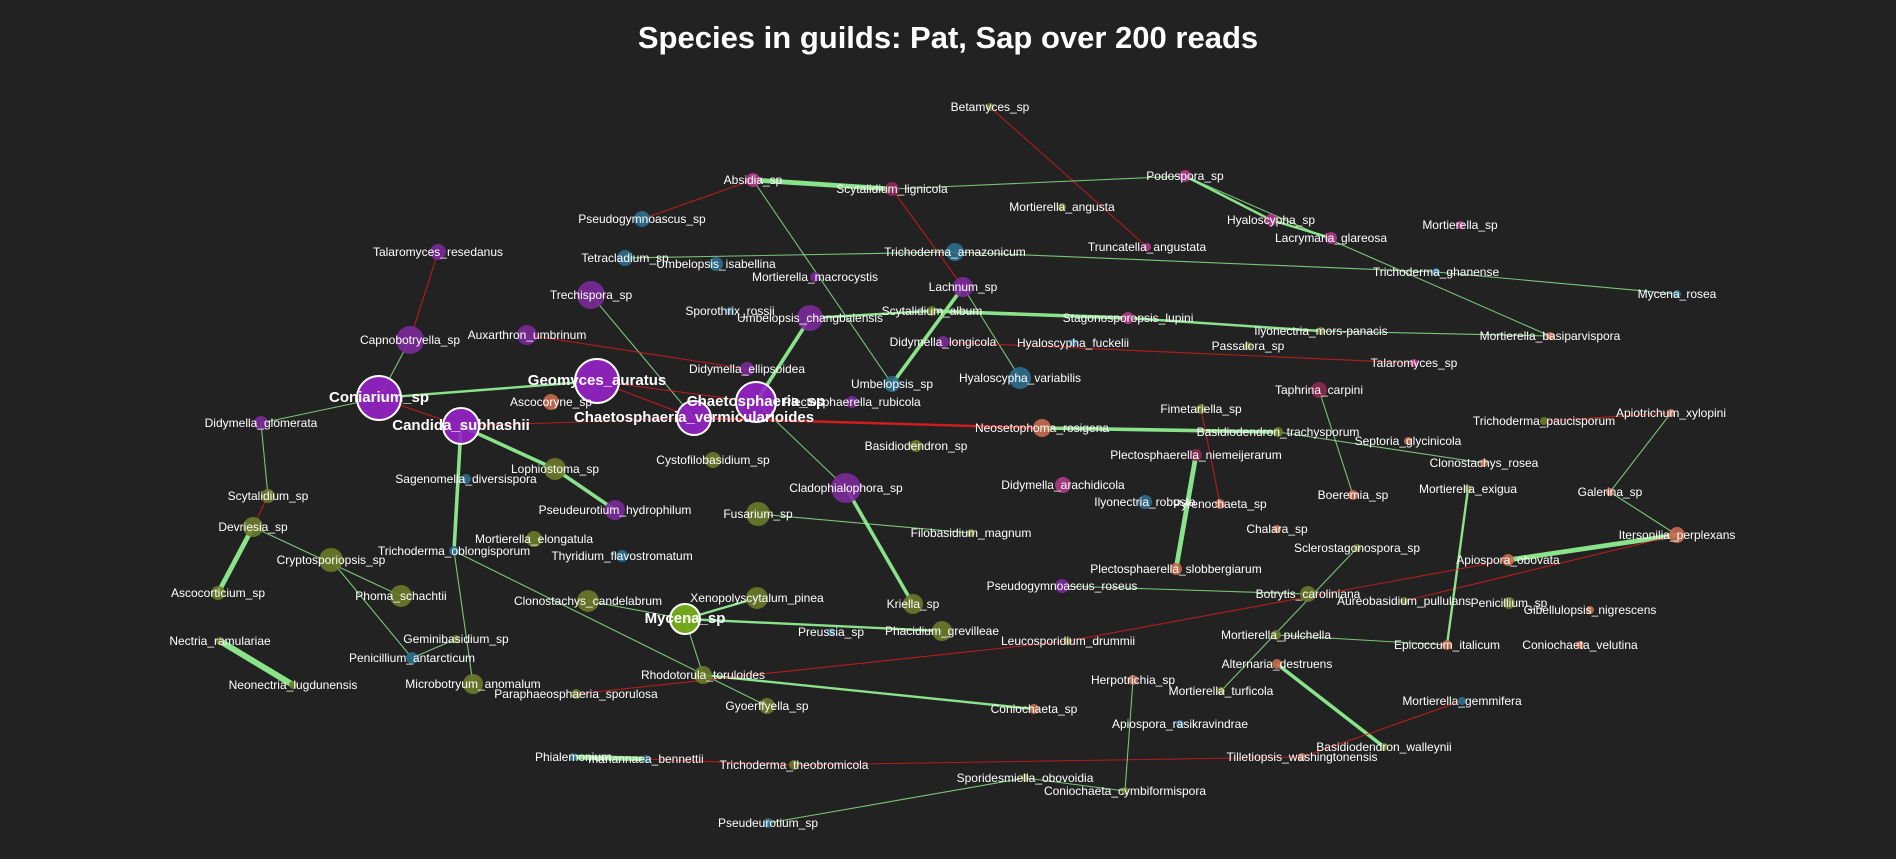 This screenshot has height=859, width=1896. Describe the element at coordinates (456, 639) in the screenshot. I see `node-Geminibasidium_sp` at that location.